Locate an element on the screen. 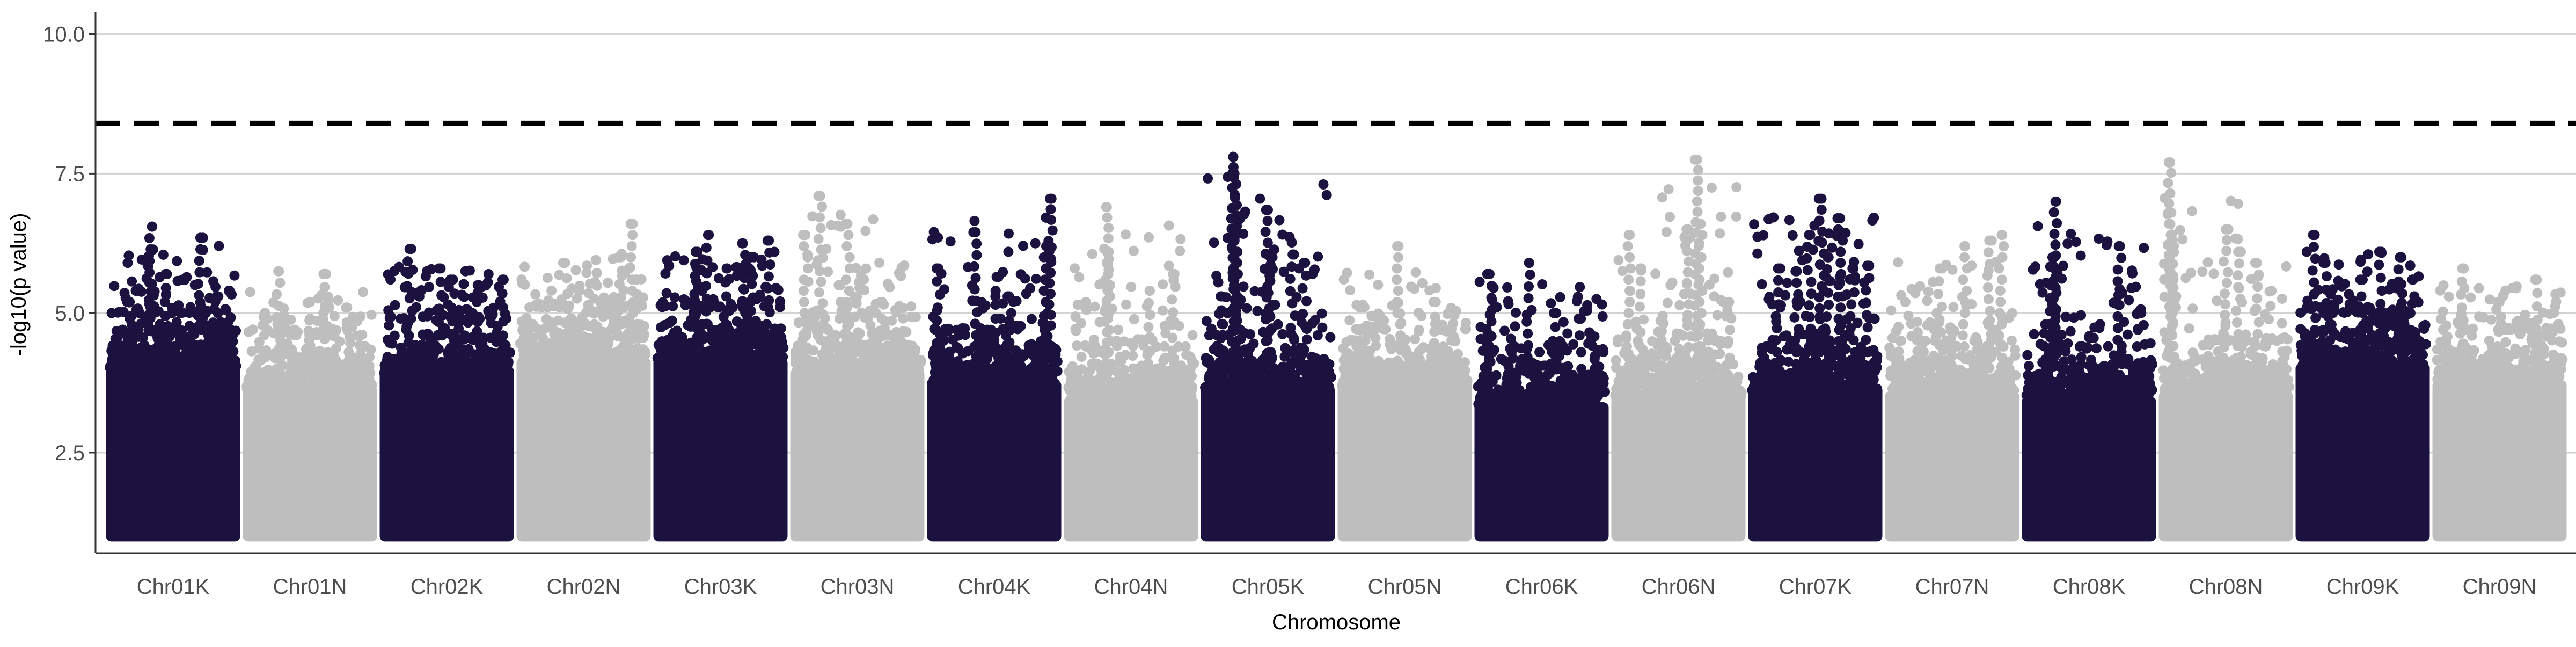  points-body-Chr02K is located at coordinates (447, 455).